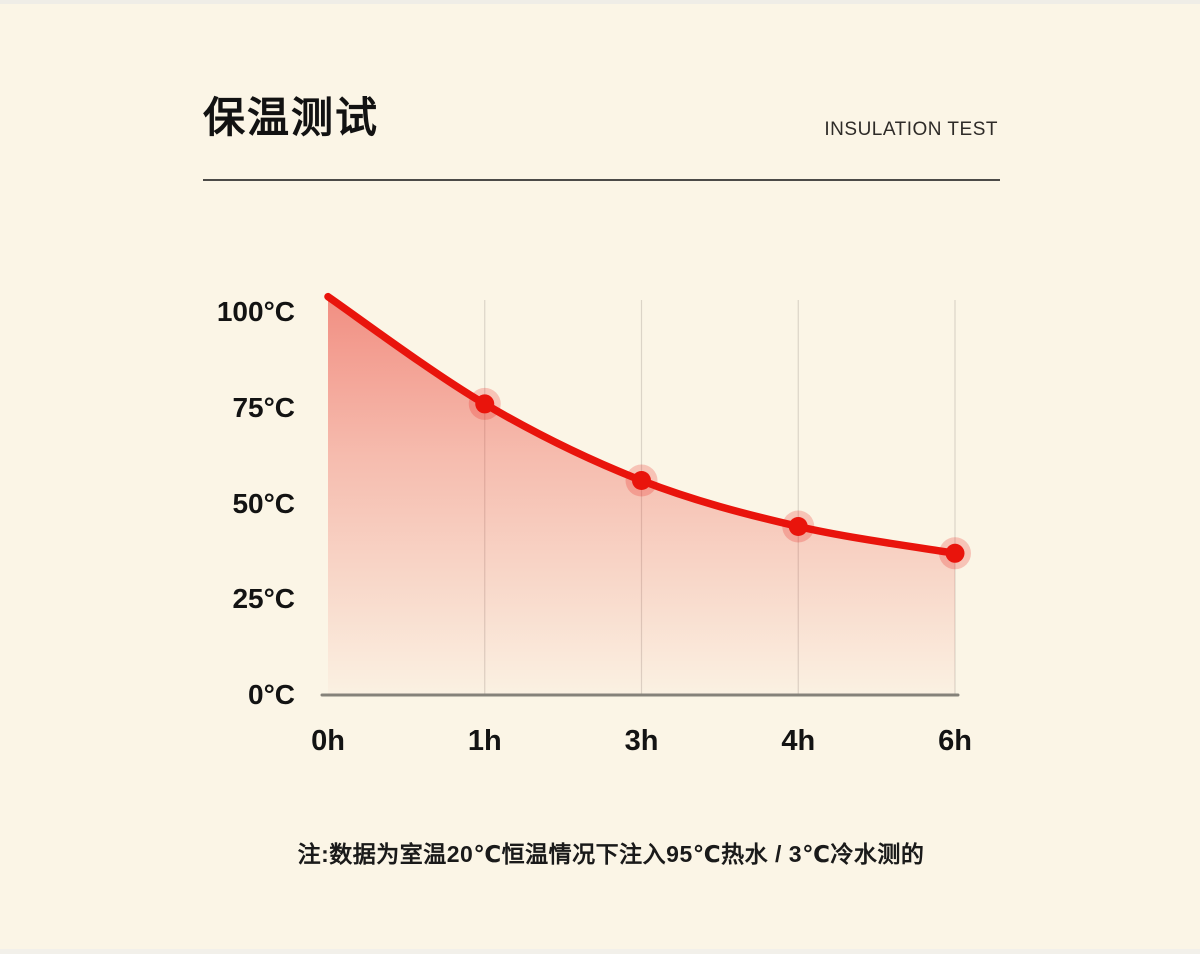 Image resolution: width=1200 pixels, height=954 pixels. I want to click on top-edge-sliver, so click(600, 2).